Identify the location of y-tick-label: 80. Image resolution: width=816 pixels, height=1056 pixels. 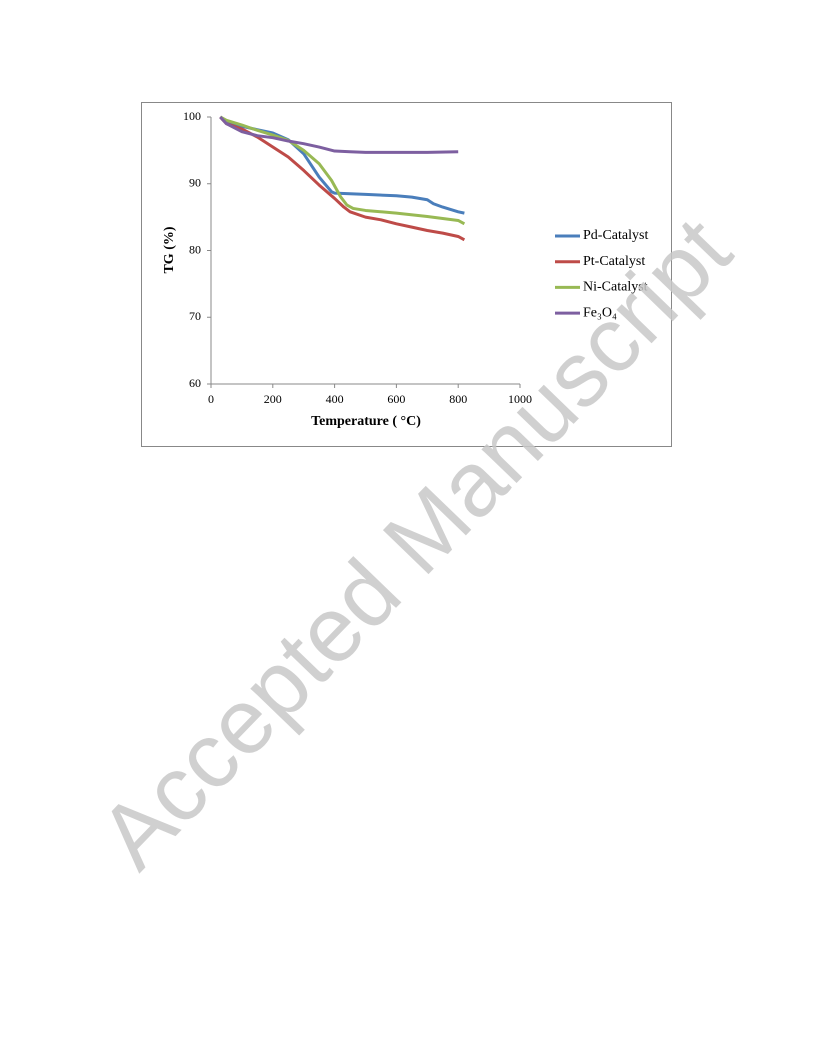
(195, 249).